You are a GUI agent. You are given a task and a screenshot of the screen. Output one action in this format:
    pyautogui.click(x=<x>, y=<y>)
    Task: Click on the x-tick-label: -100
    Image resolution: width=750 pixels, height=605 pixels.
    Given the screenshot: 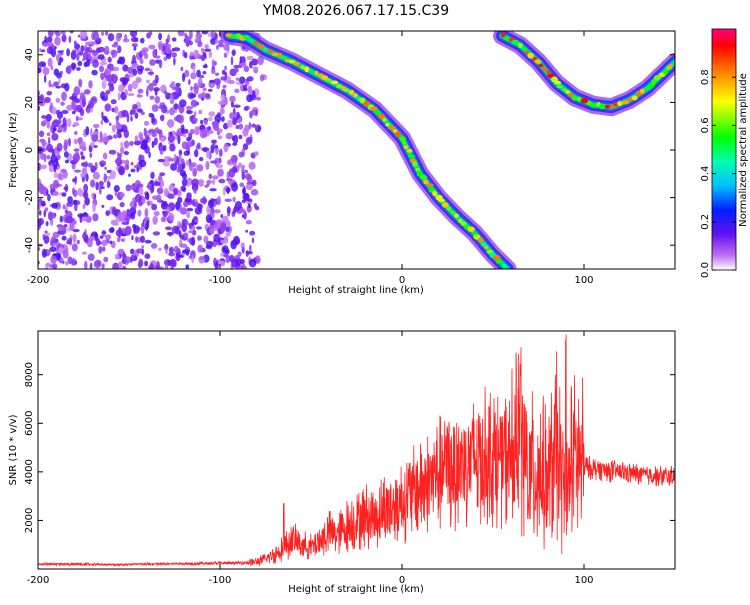 What is the action you would take?
    pyautogui.click(x=220, y=580)
    